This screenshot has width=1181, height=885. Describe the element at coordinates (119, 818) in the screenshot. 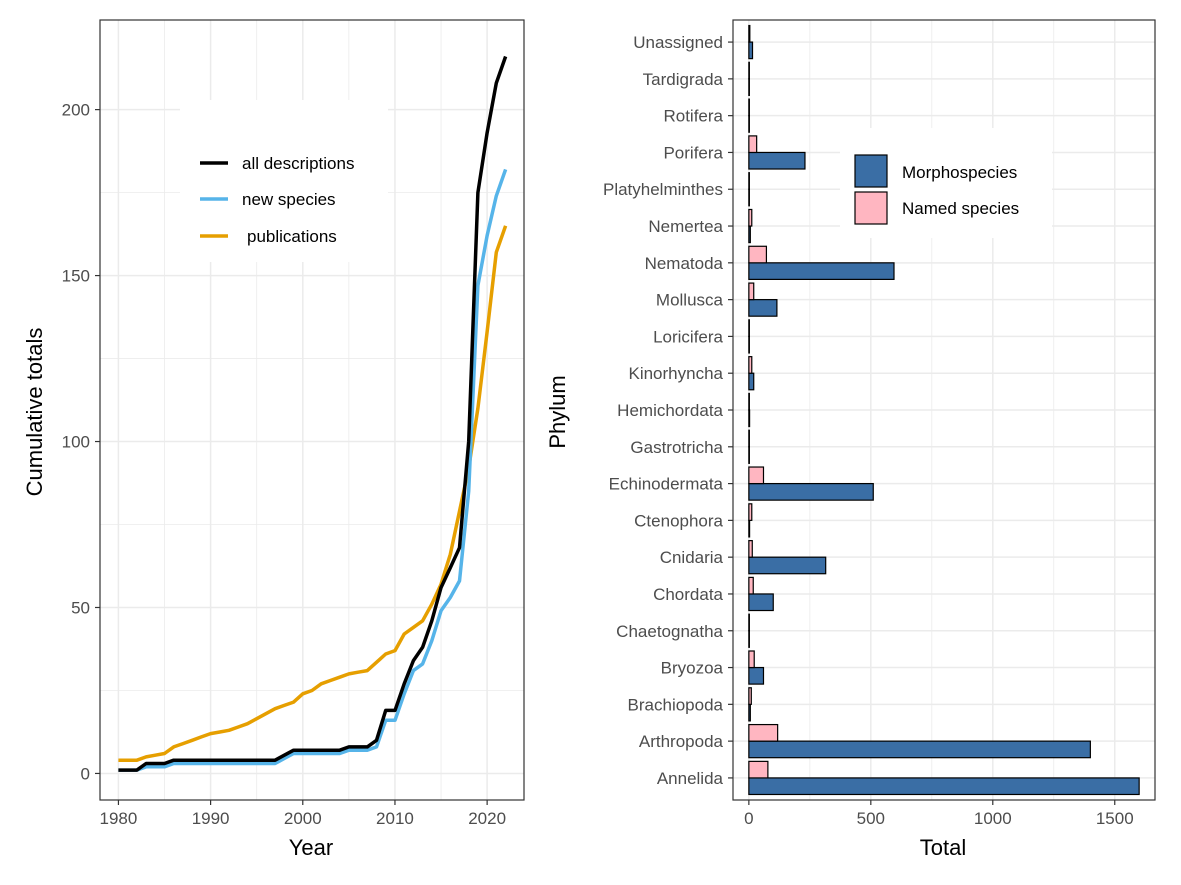

I see `x-tick-label: 1980` at that location.